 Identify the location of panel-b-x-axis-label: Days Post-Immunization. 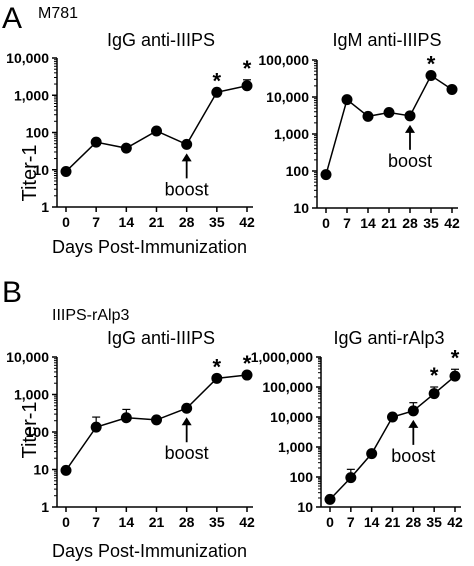
(149, 551).